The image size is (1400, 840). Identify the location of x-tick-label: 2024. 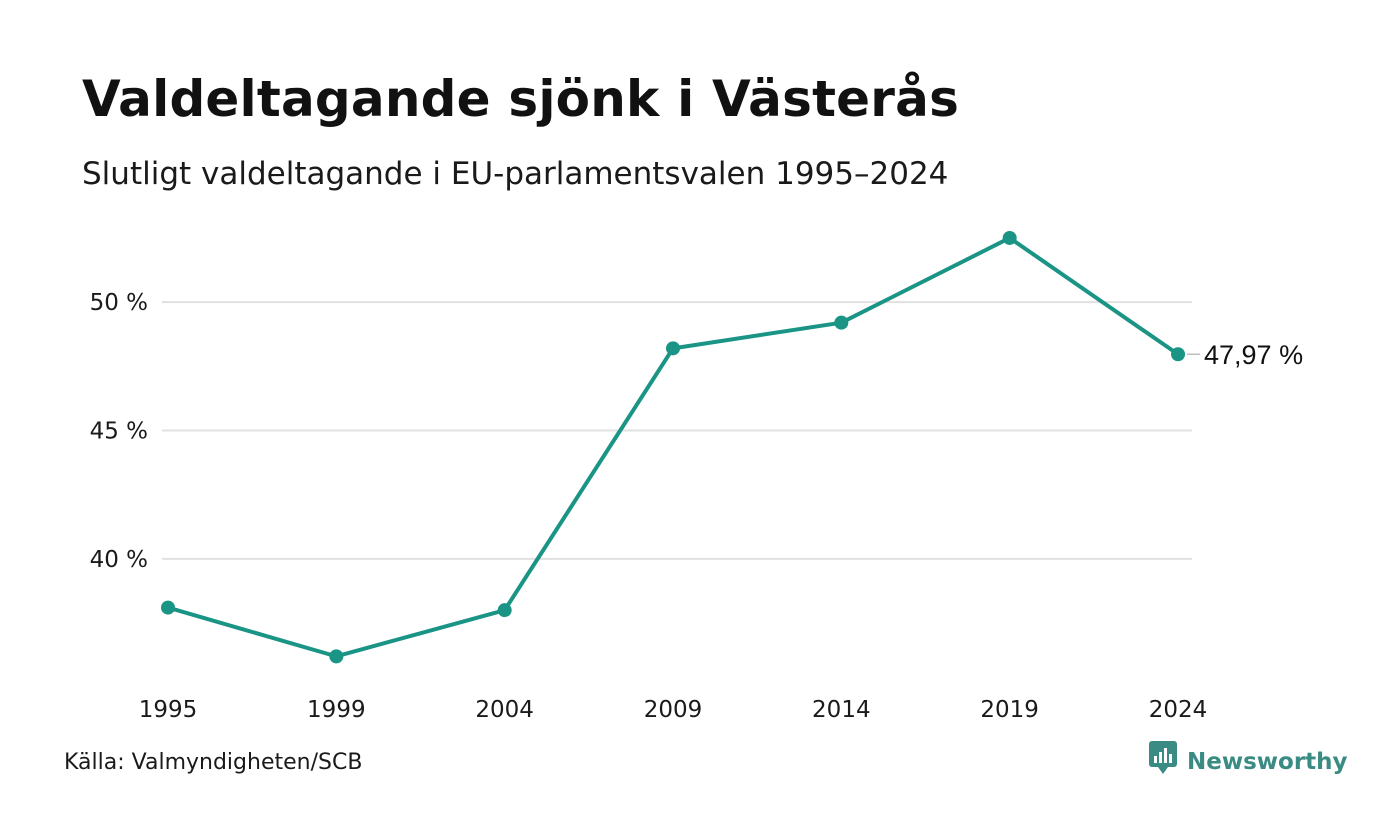
(1178, 710).